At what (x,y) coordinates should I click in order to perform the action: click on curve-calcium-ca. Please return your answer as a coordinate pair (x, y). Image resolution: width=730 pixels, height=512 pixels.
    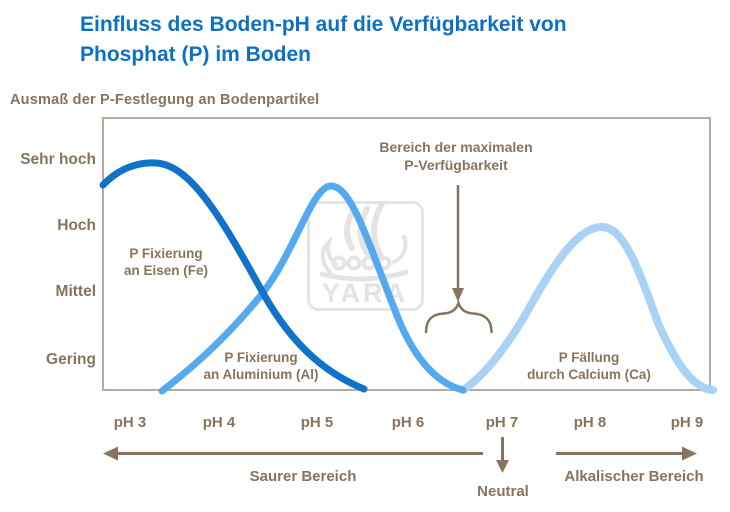
    Looking at the image, I should click on (588, 308).